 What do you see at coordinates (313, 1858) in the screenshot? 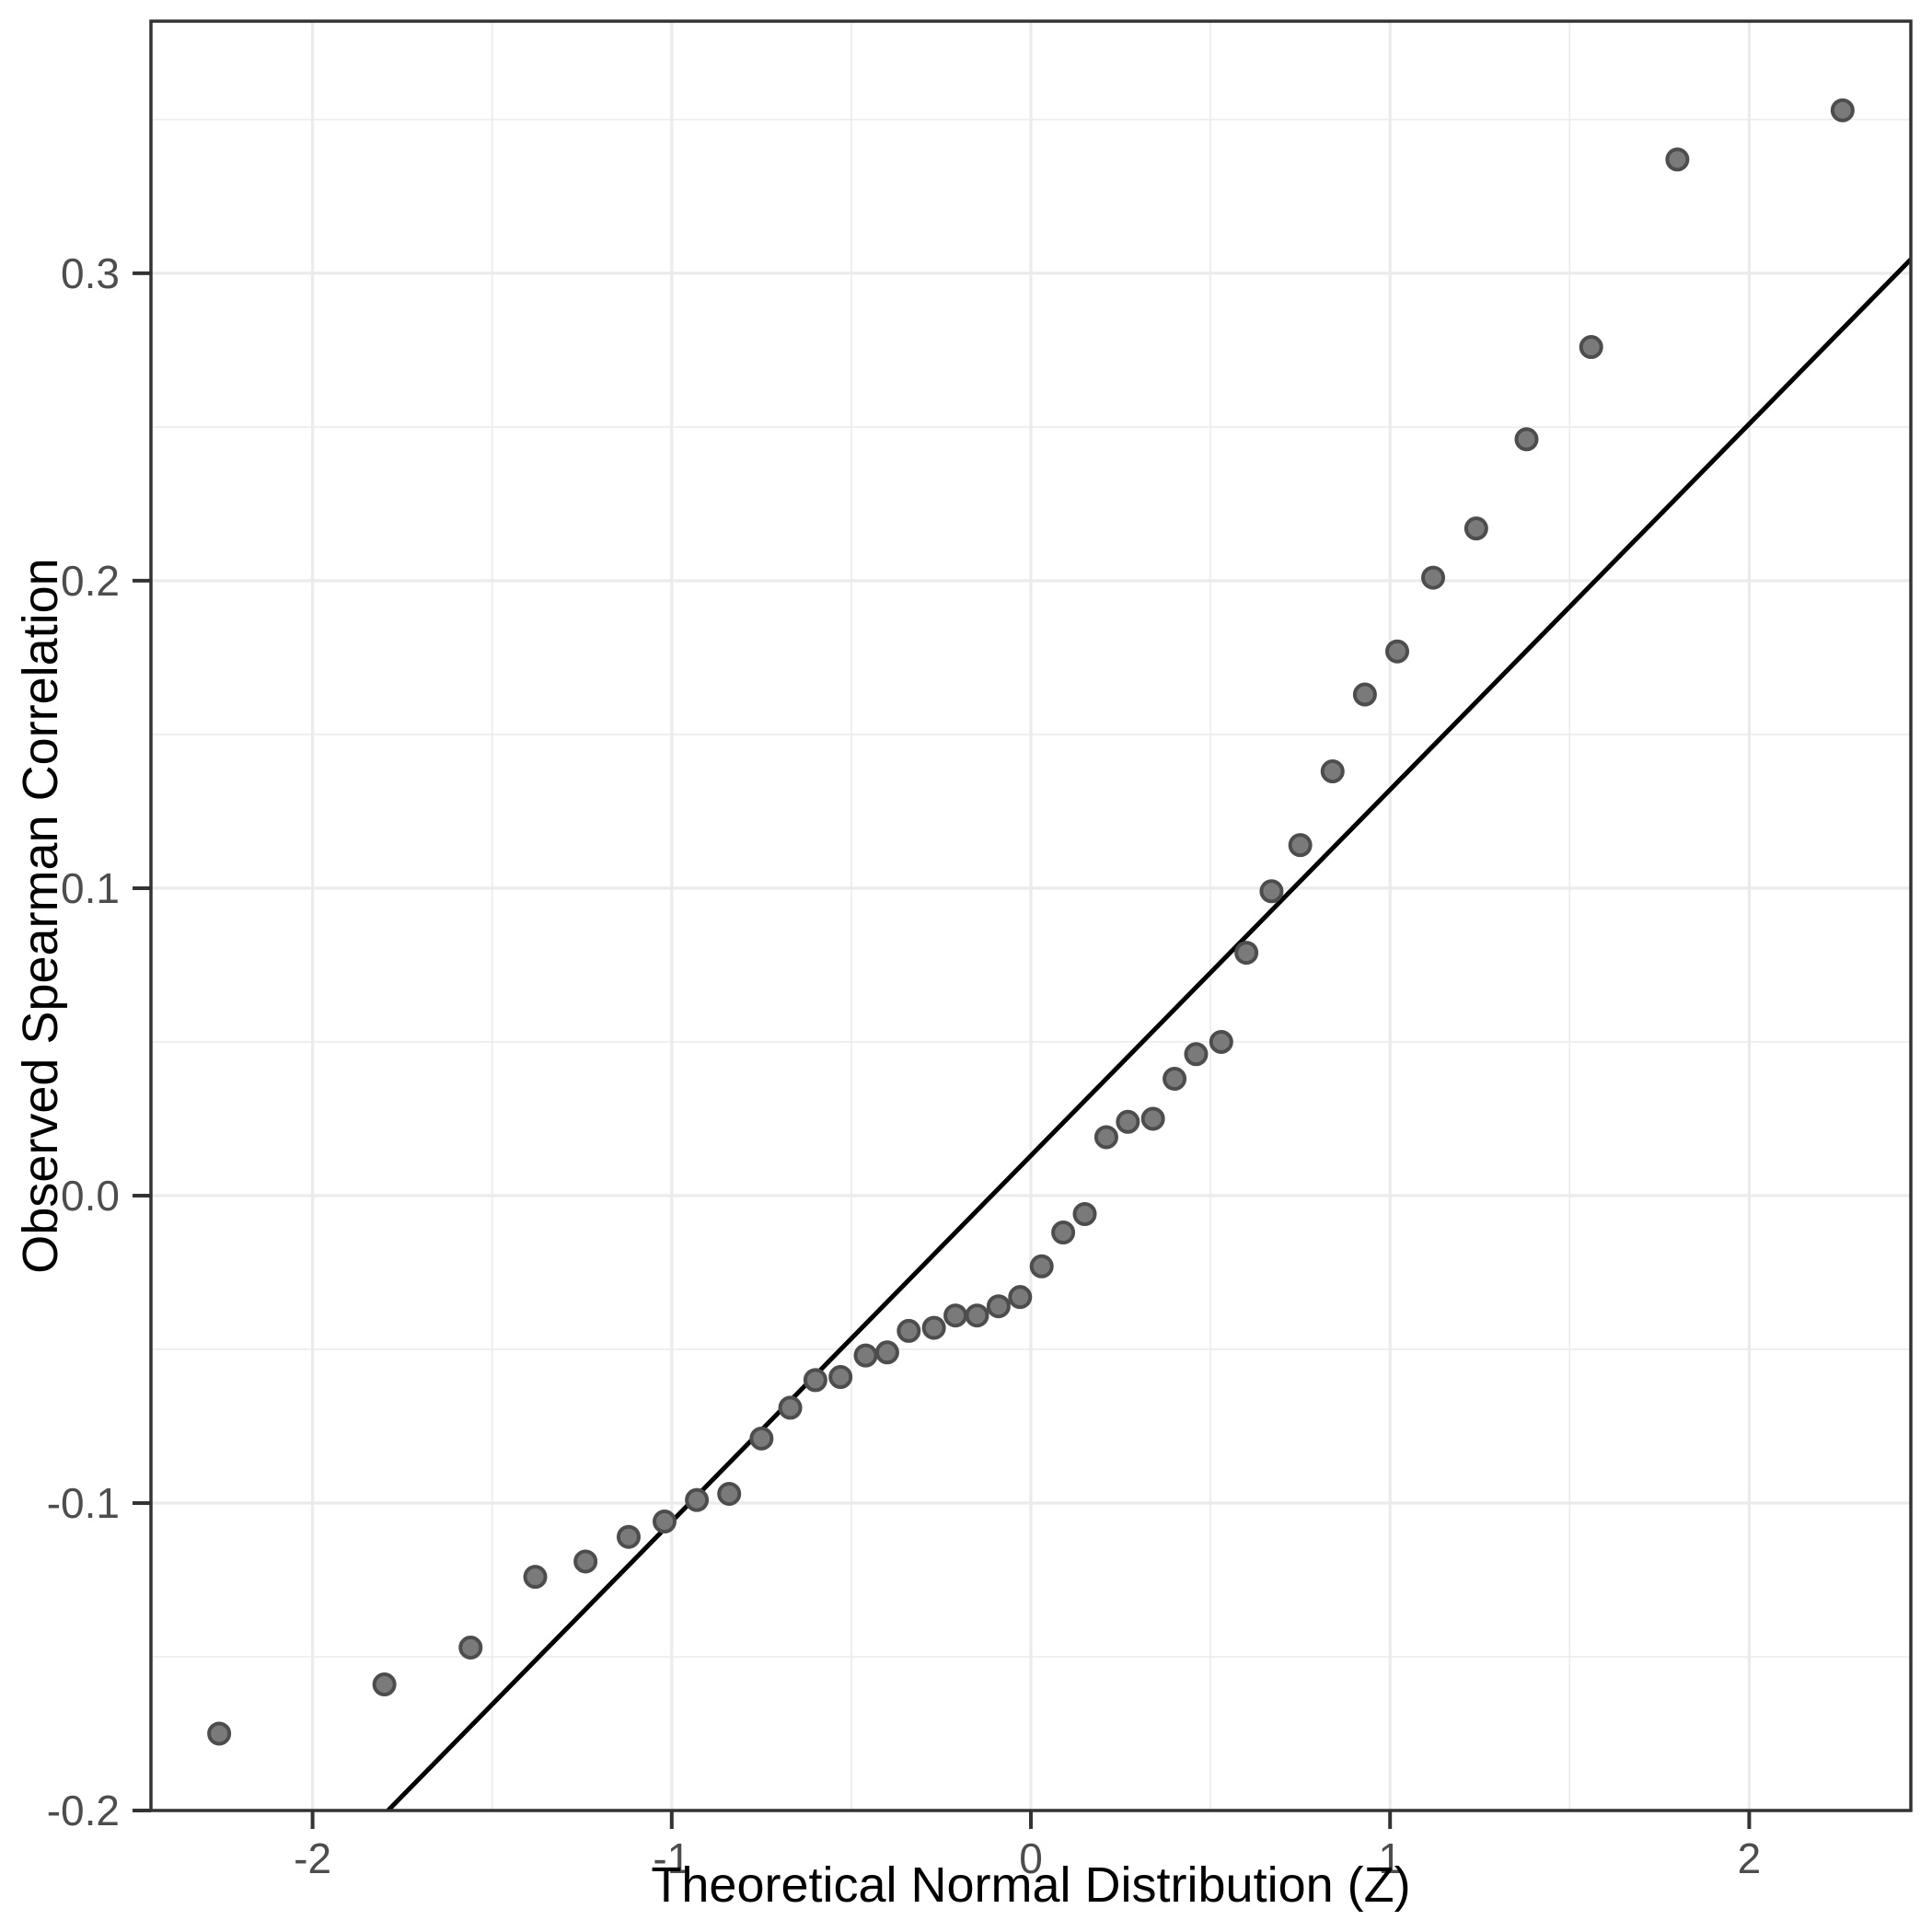
I see `x-tick-label: -2` at bounding box center [313, 1858].